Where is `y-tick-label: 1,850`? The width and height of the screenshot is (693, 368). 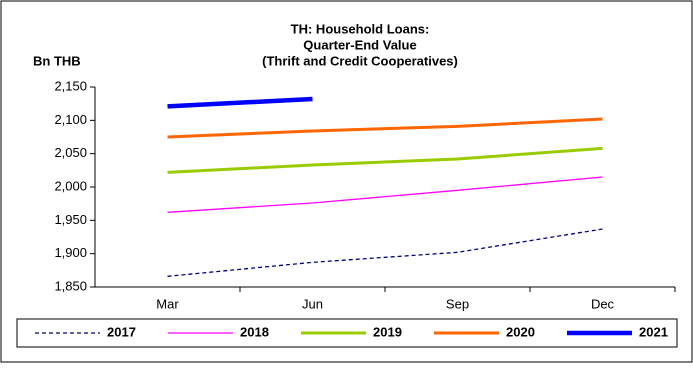
y-tick-label: 1,850 is located at coordinates (70, 285).